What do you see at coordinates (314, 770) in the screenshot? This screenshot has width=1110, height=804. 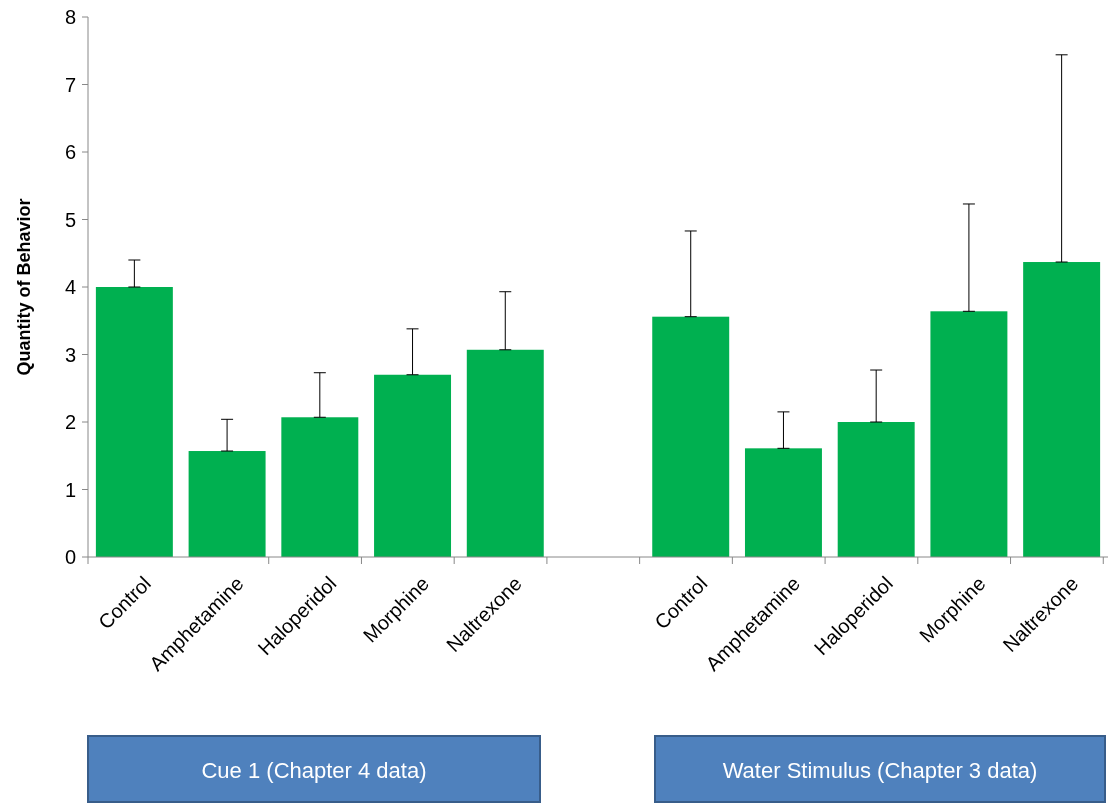 I see `text: Cue 1 (Chapter 4 data)` at bounding box center [314, 770].